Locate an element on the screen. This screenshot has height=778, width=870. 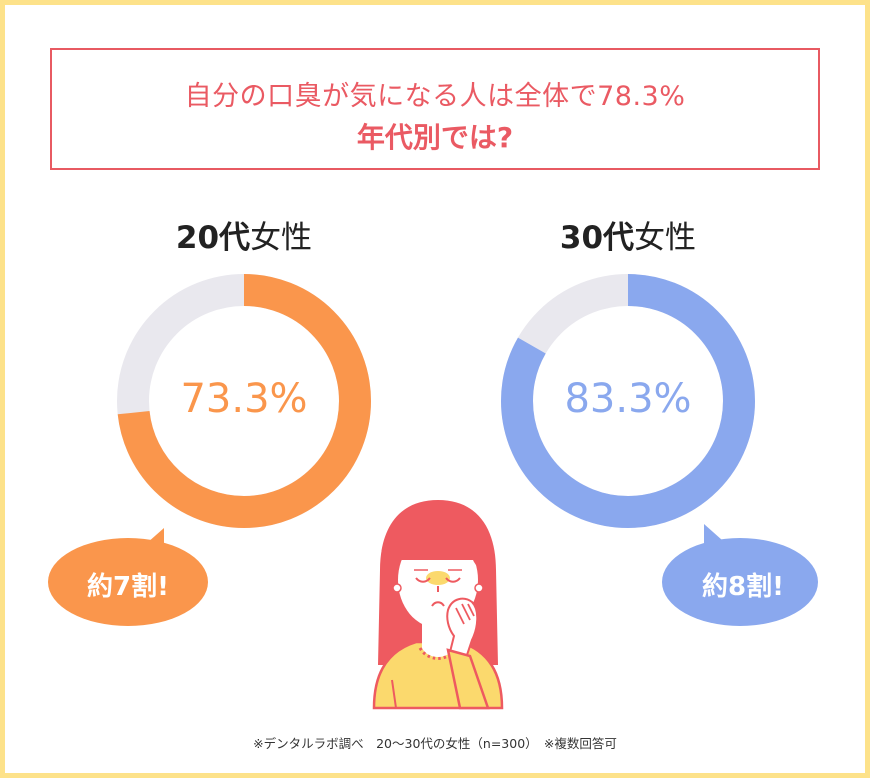
donut-value-20s: 73.3% is located at coordinates (244, 399).